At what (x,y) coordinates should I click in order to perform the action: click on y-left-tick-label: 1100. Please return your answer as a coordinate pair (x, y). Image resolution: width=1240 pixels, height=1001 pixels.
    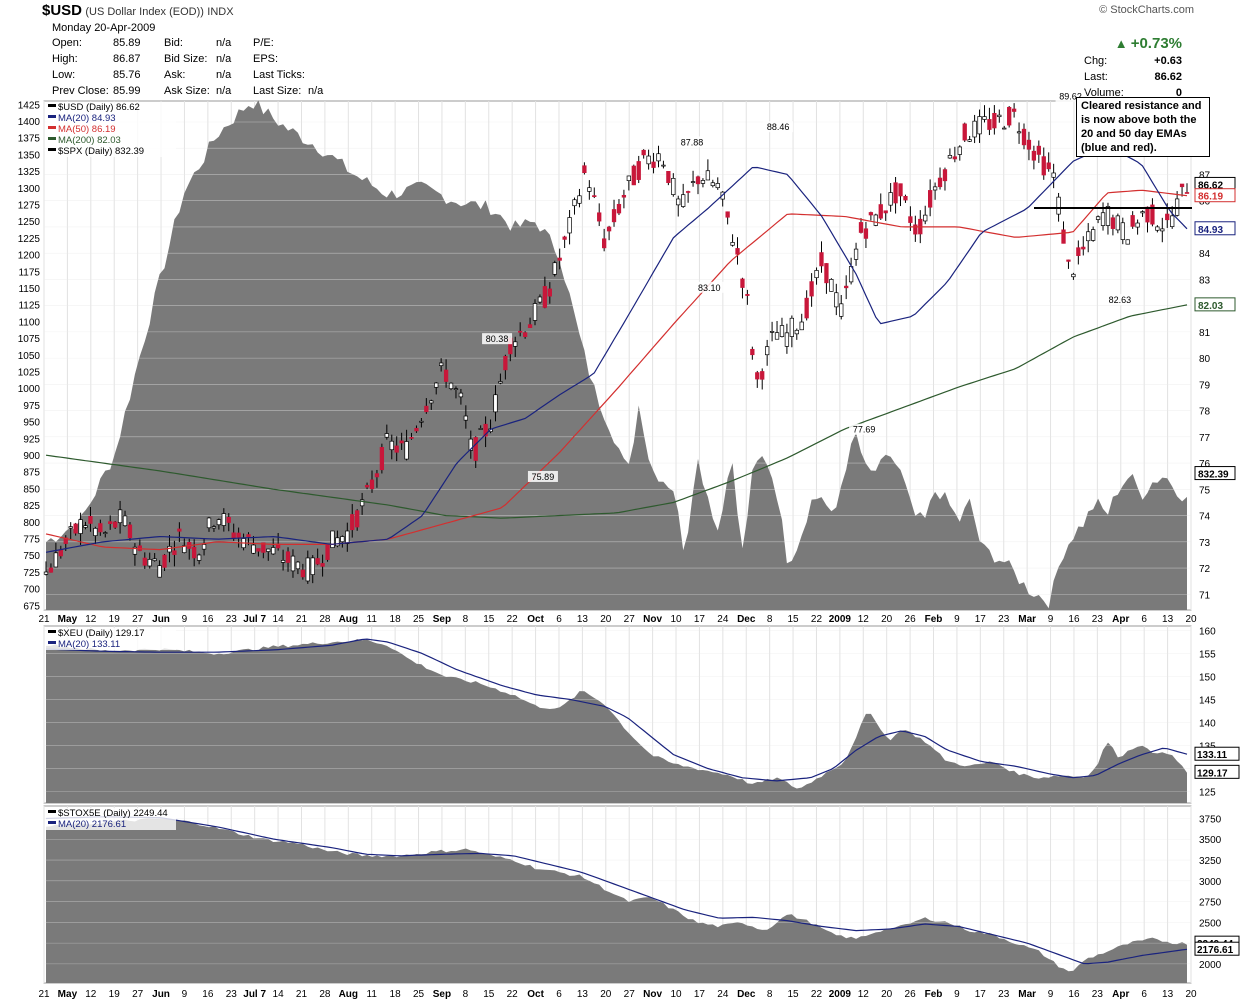
    Looking at the image, I should click on (29, 322).